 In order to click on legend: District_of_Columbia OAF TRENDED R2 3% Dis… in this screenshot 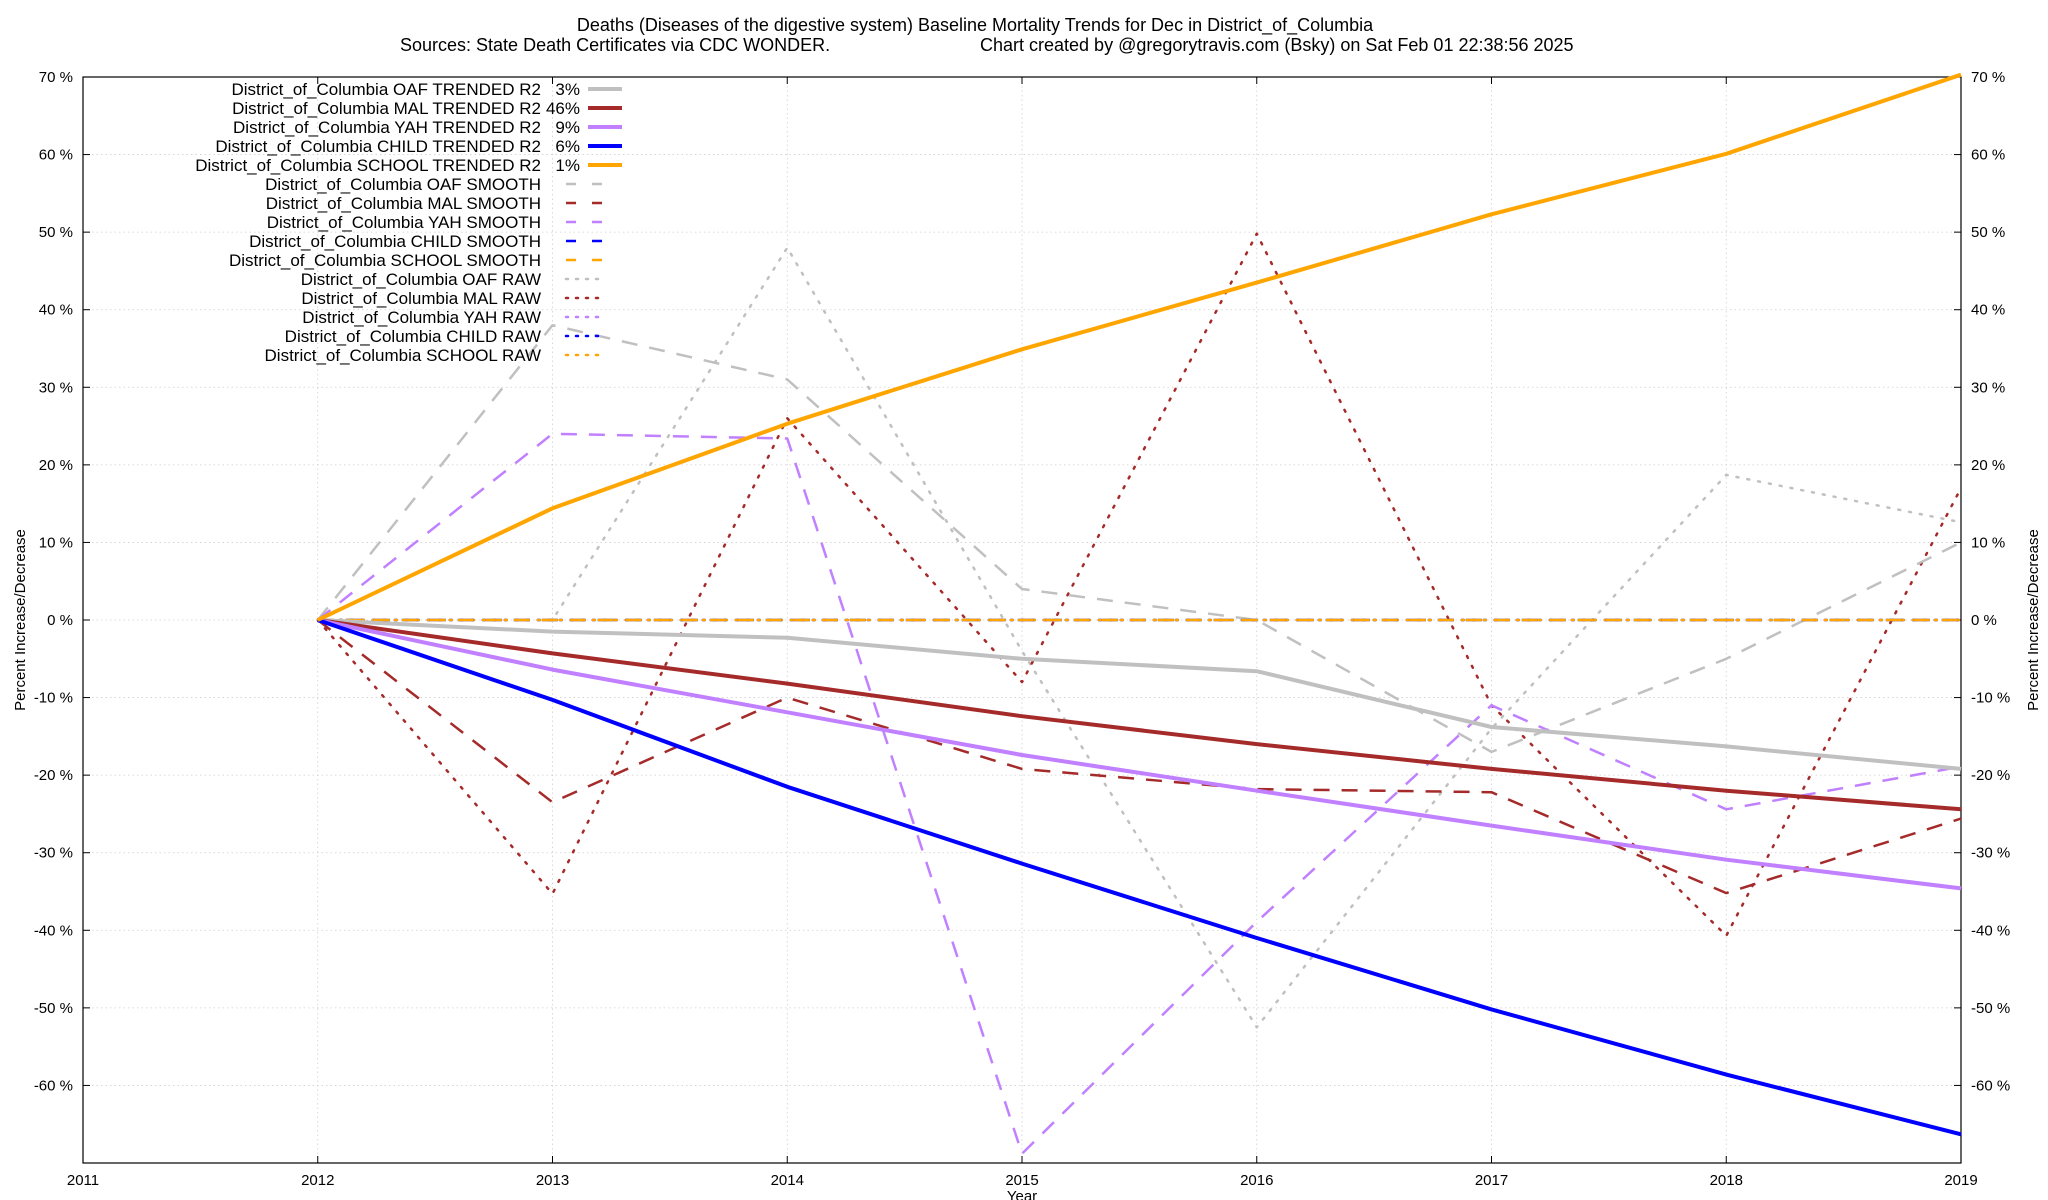, I will do `click(408, 222)`.